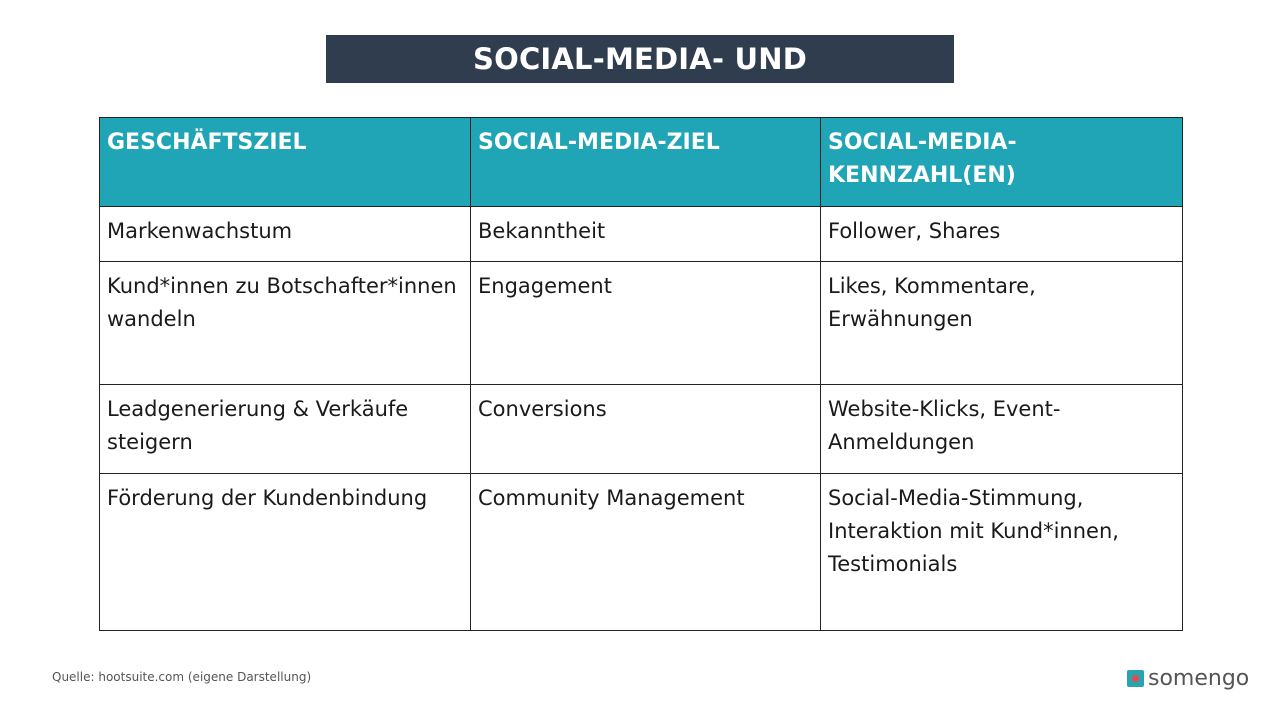 This screenshot has height=720, width=1280. I want to click on cell-business-goal: Kund*innen zu Botschafter*innen wandeln, so click(285, 323).